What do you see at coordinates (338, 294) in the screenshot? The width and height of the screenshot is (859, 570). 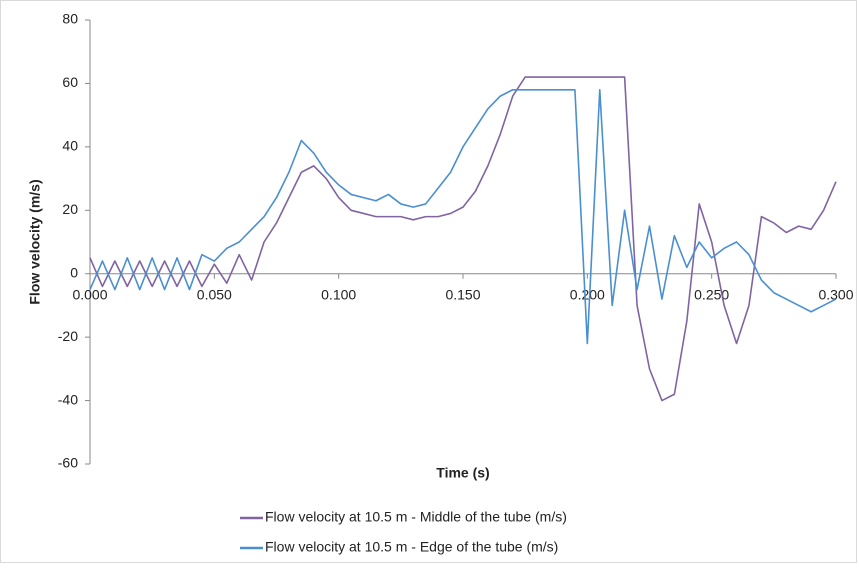 I see `x-tick-label: 0.100` at bounding box center [338, 294].